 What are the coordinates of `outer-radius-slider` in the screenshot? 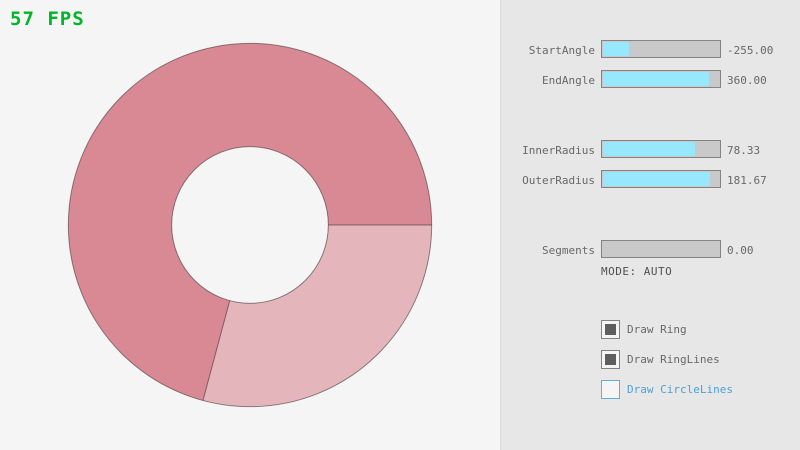 It's located at (661, 179).